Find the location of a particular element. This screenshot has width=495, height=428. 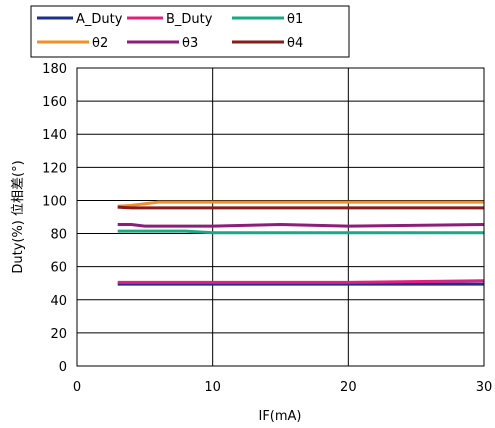

y-tick-label: 20 is located at coordinates (58, 334).